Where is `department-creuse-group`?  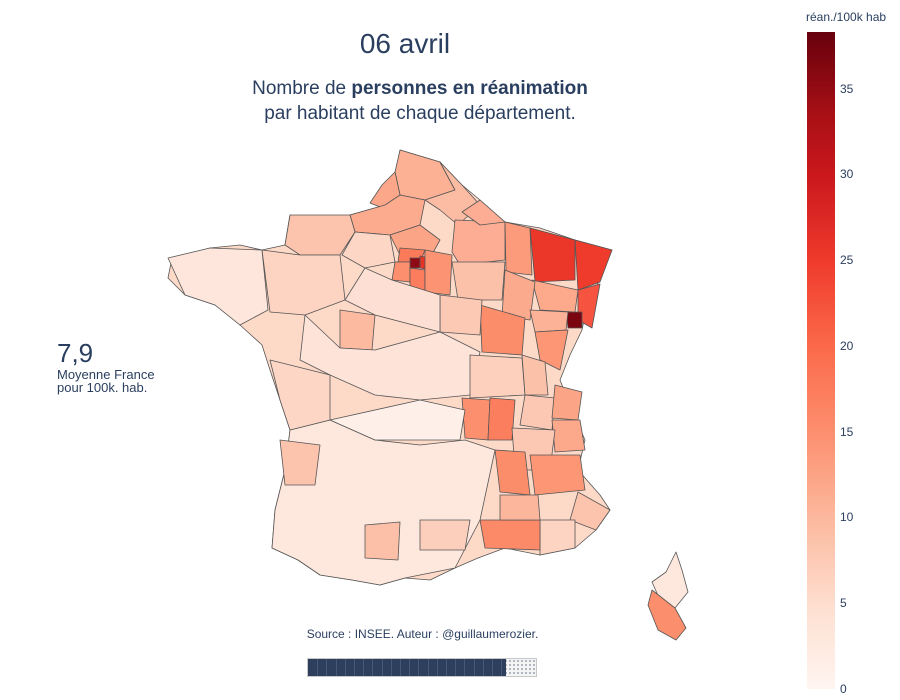 department-creuse-group is located at coordinates (397, 420).